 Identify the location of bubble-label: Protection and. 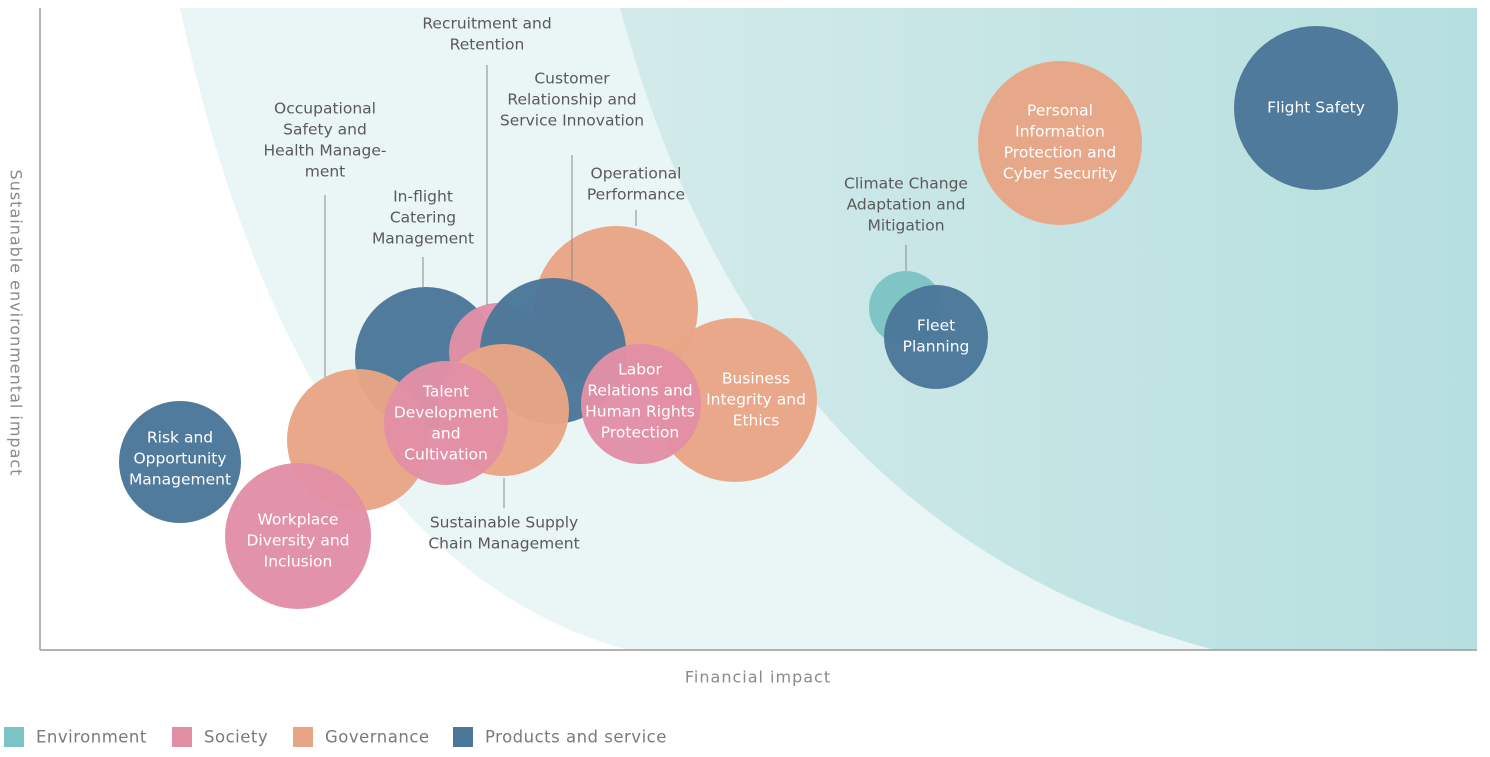
(1060, 153).